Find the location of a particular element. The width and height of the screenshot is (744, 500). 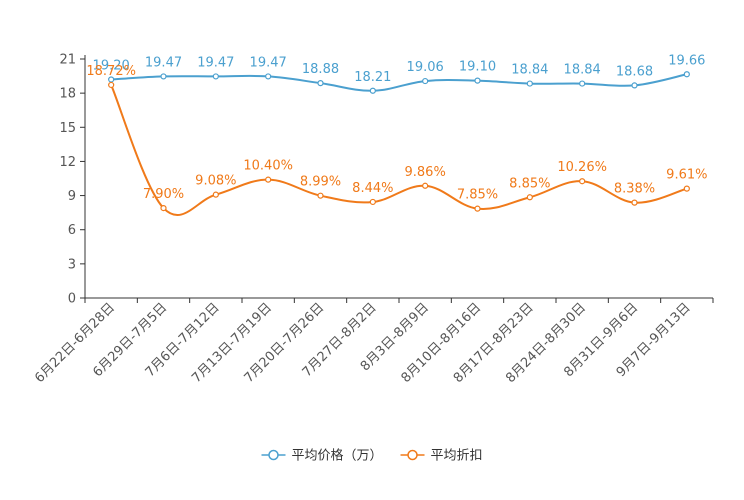

data-label: 8.85% is located at coordinates (529, 183).